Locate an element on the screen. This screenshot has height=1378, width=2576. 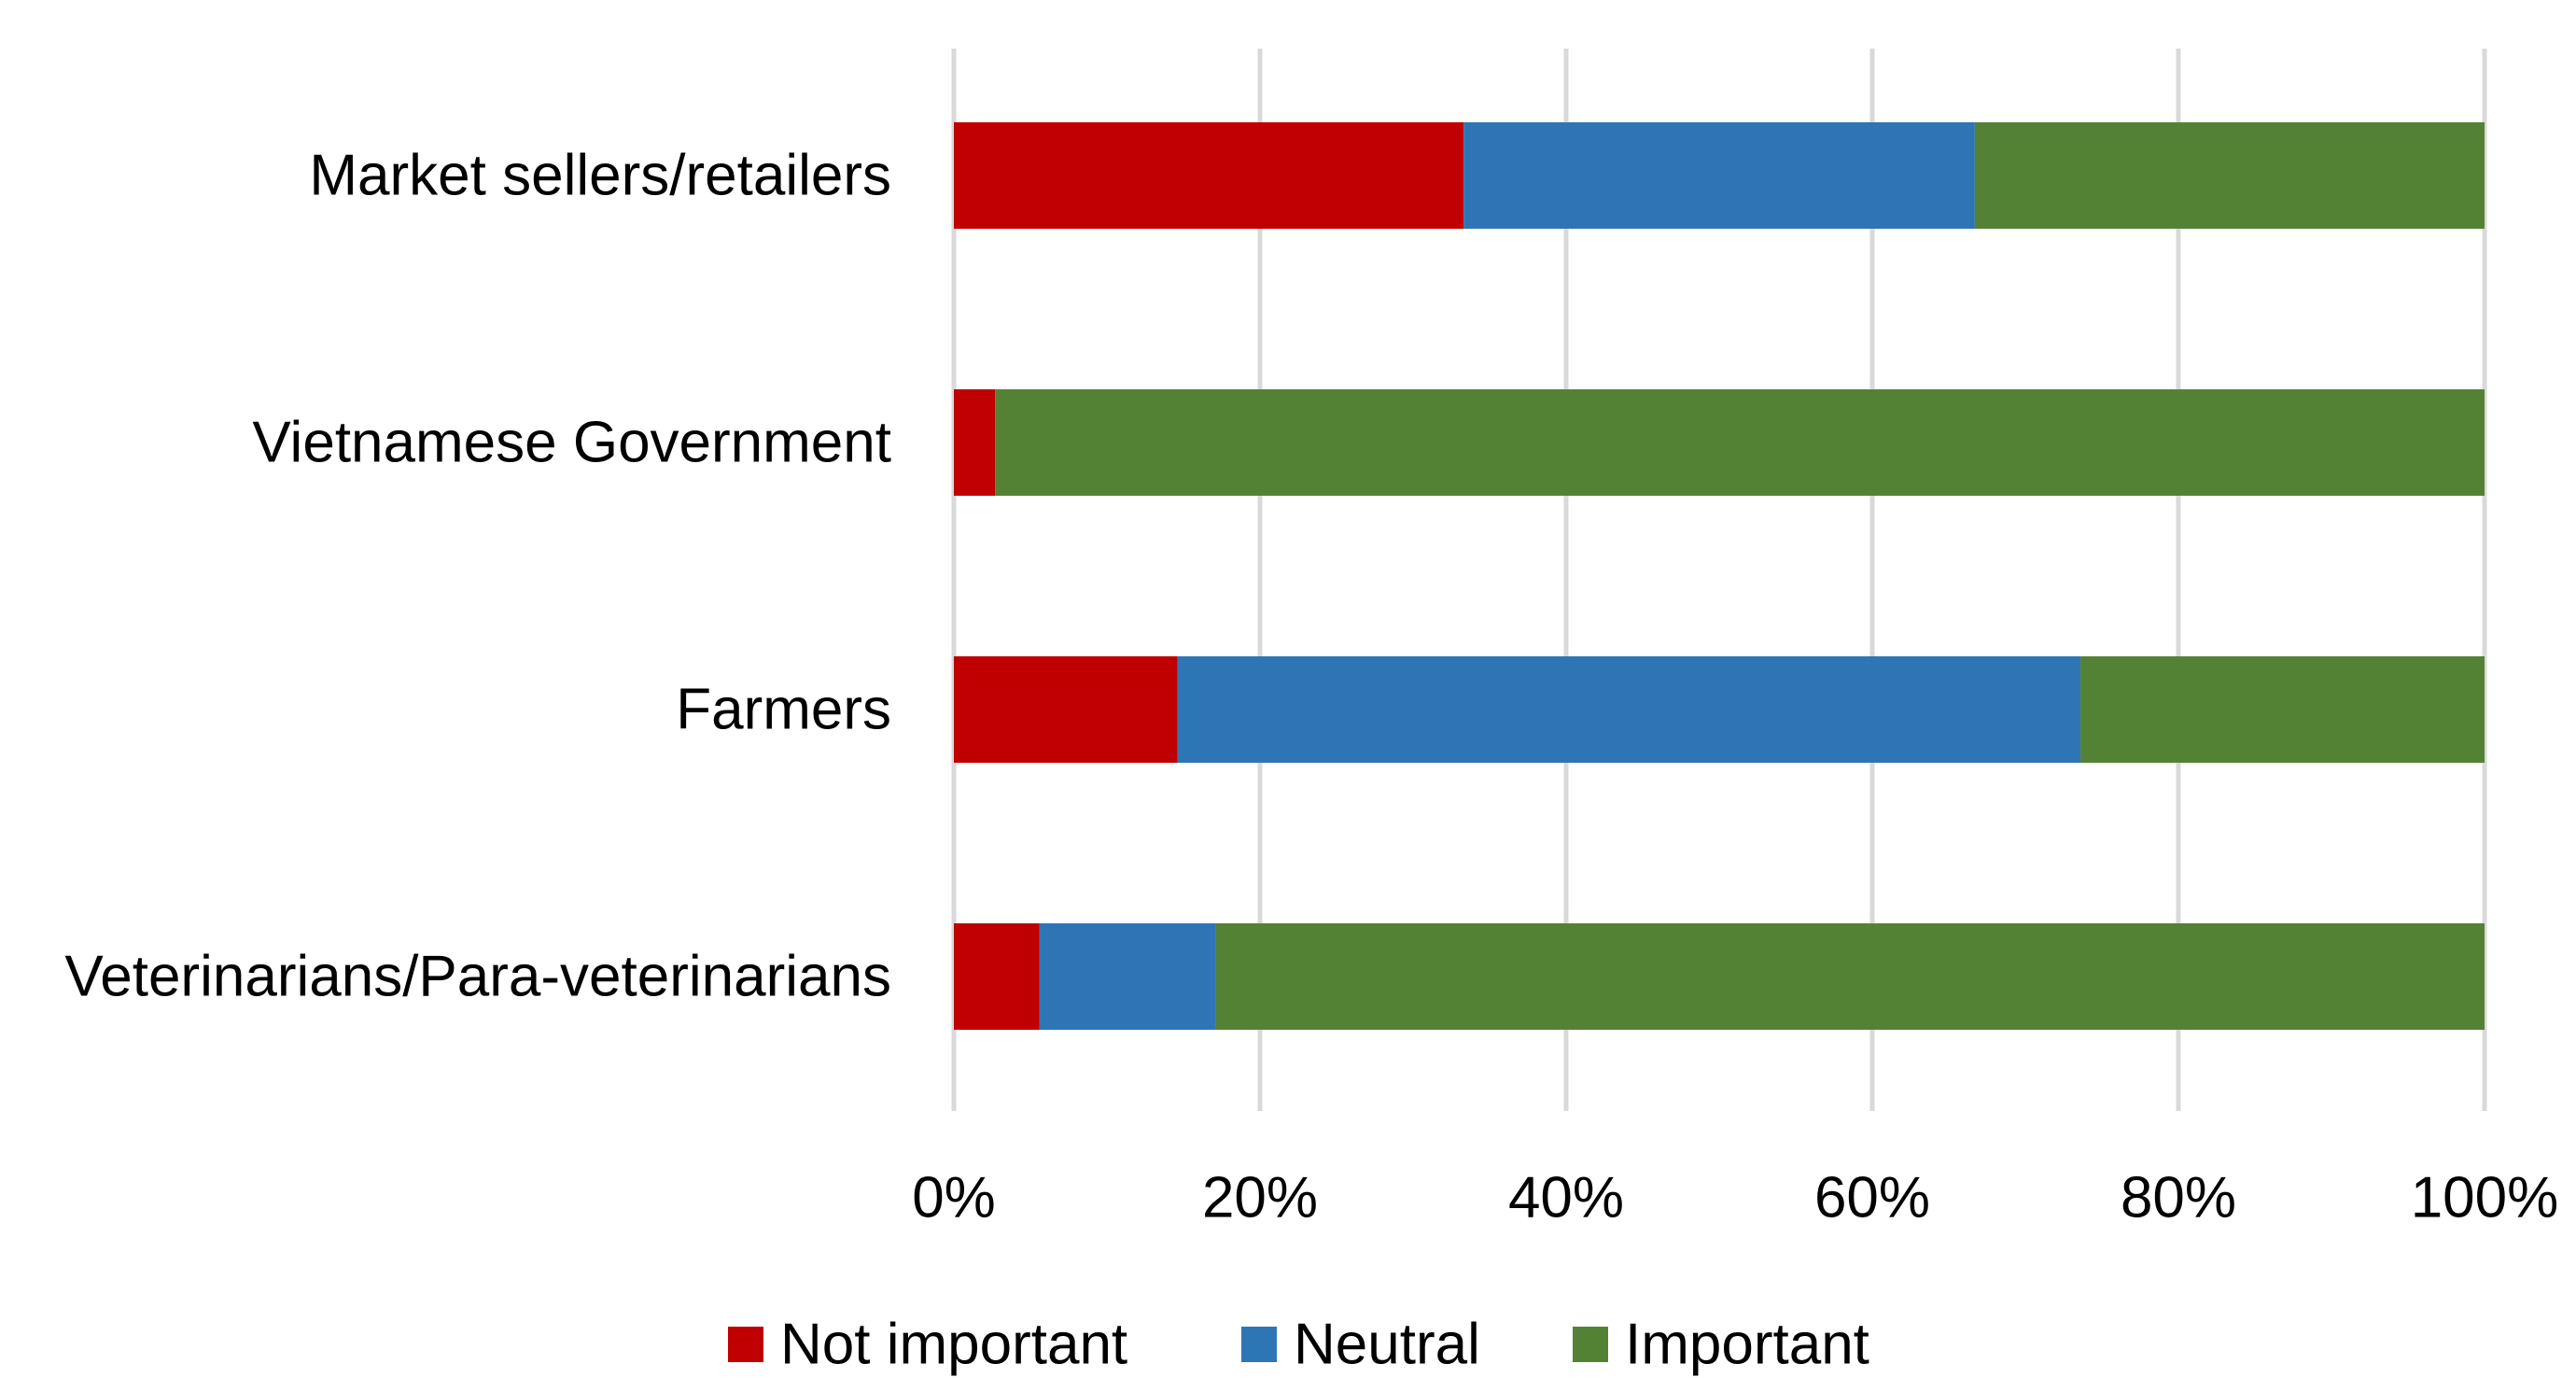
bar-0-important is located at coordinates (2229, 176).